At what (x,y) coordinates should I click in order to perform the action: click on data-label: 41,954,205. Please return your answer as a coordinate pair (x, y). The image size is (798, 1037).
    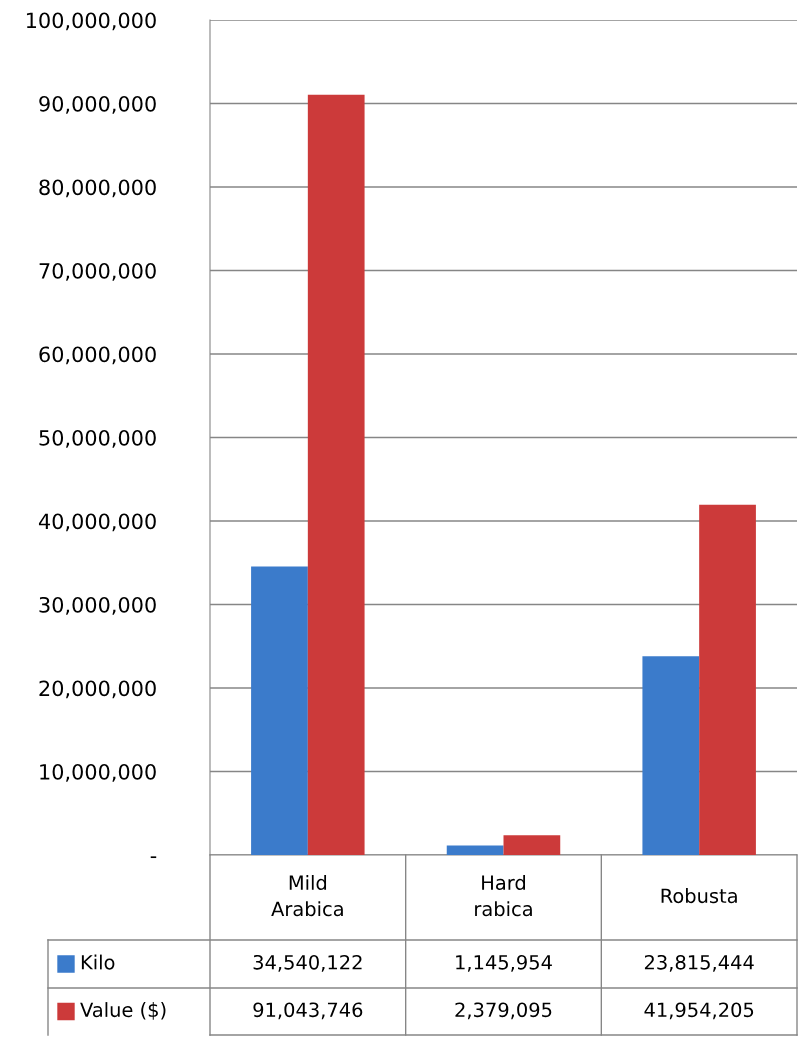
    Looking at the image, I should click on (699, 1011).